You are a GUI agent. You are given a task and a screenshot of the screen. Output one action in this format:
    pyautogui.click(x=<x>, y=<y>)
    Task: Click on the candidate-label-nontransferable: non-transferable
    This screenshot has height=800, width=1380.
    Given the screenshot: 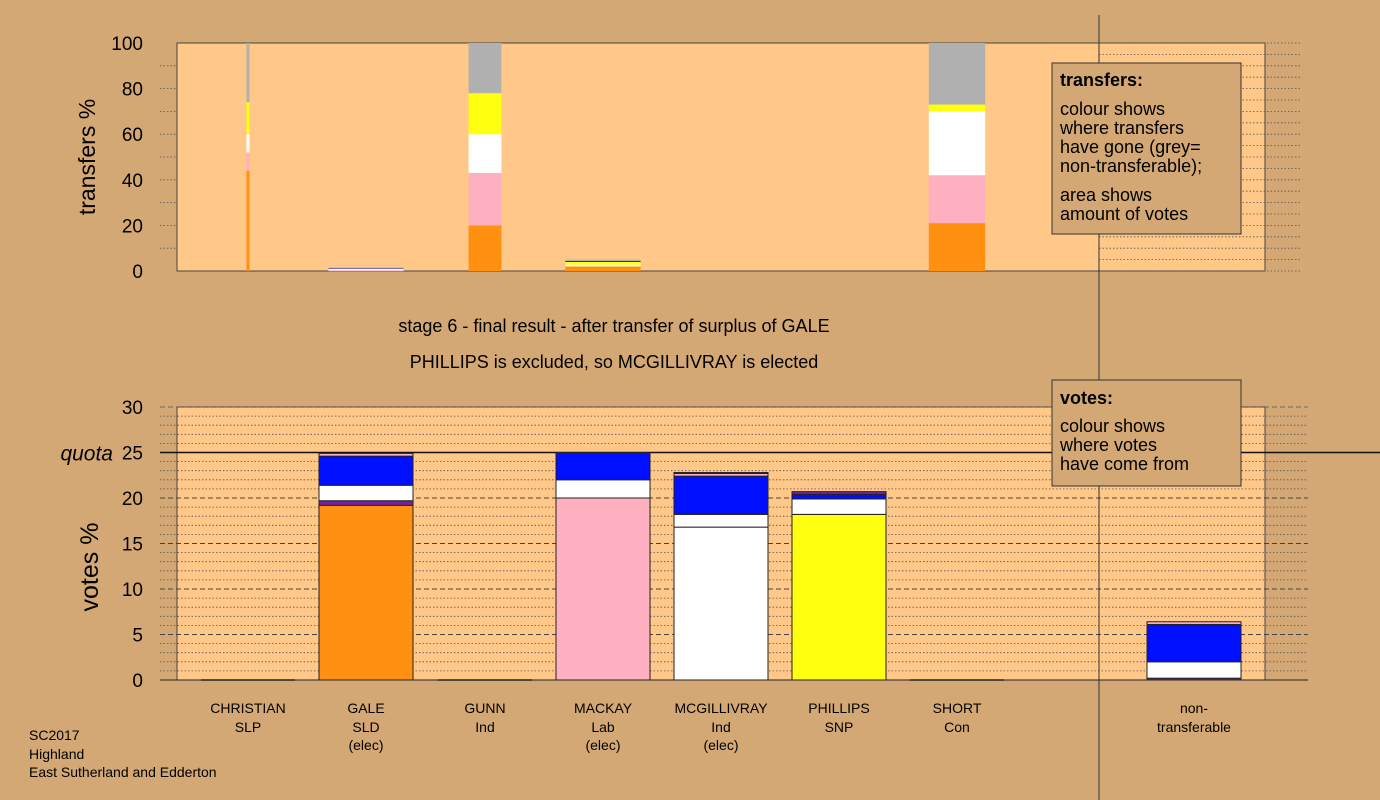 What is the action you would take?
    pyautogui.click(x=1194, y=717)
    